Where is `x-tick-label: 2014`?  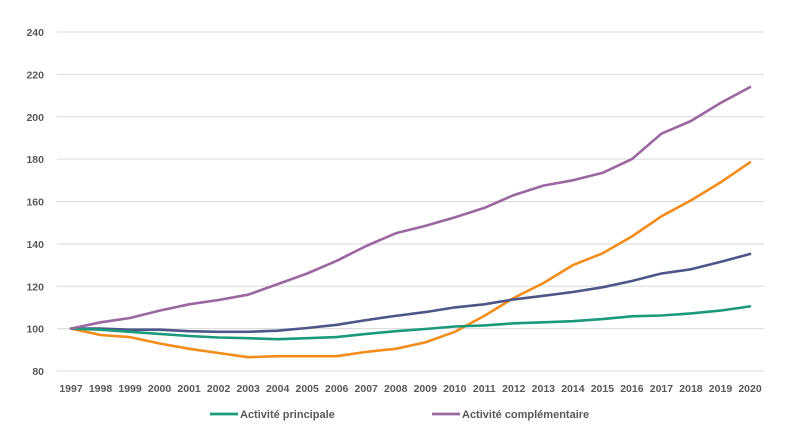
x-tick-label: 2014 is located at coordinates (573, 389).